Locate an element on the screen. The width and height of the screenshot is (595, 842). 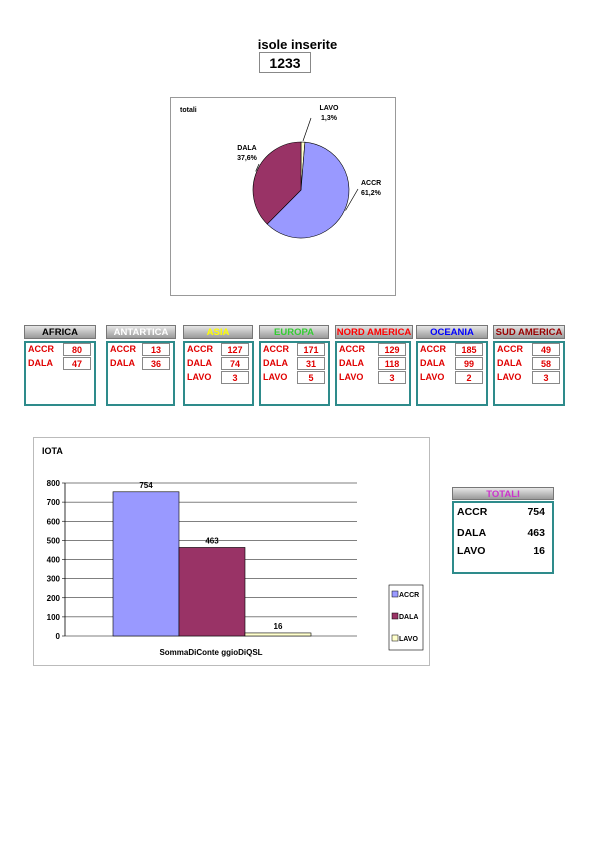
row-value: 47 is located at coordinates (77, 363).